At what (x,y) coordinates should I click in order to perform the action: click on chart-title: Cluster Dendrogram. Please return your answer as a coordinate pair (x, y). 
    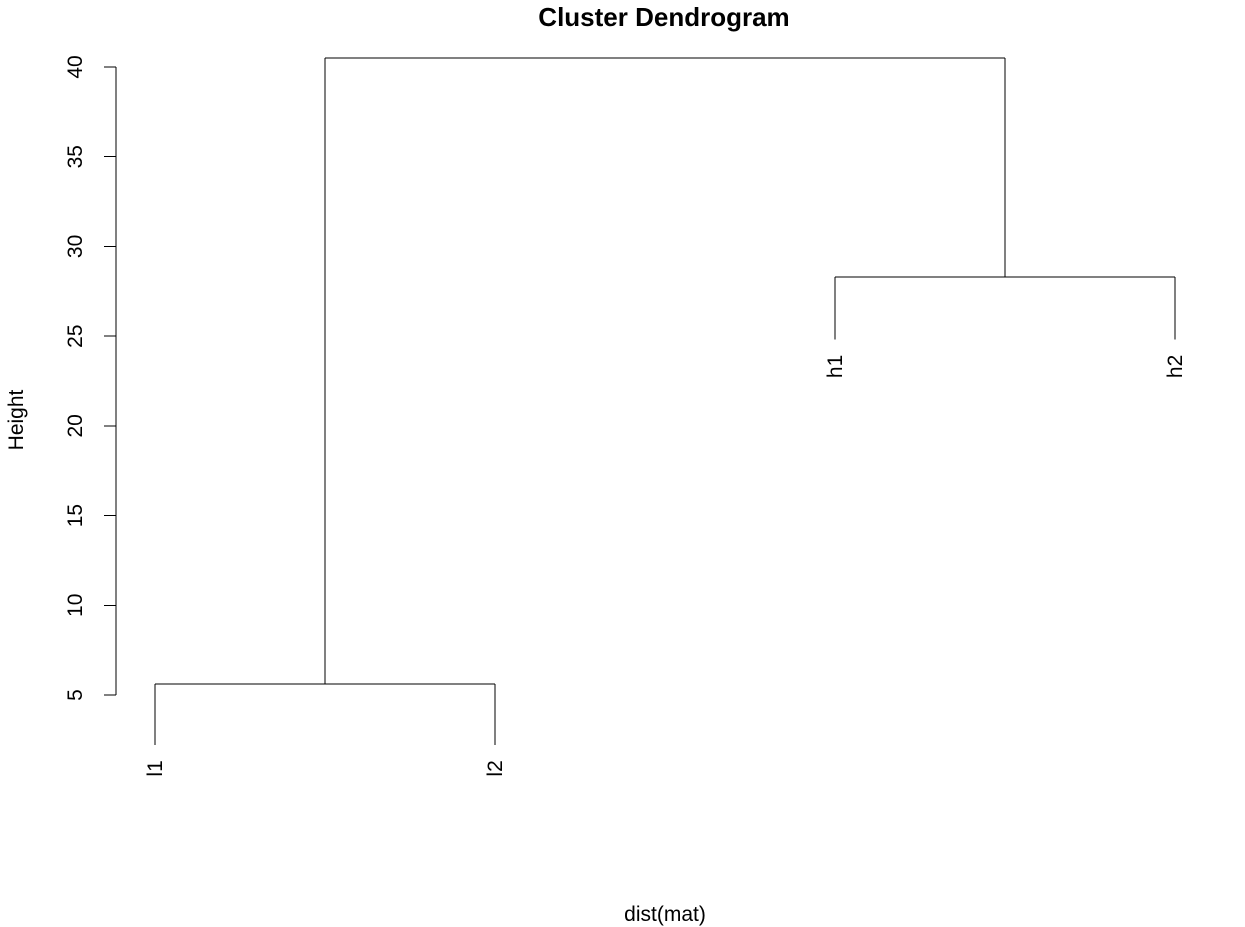
    Looking at the image, I should click on (663, 17).